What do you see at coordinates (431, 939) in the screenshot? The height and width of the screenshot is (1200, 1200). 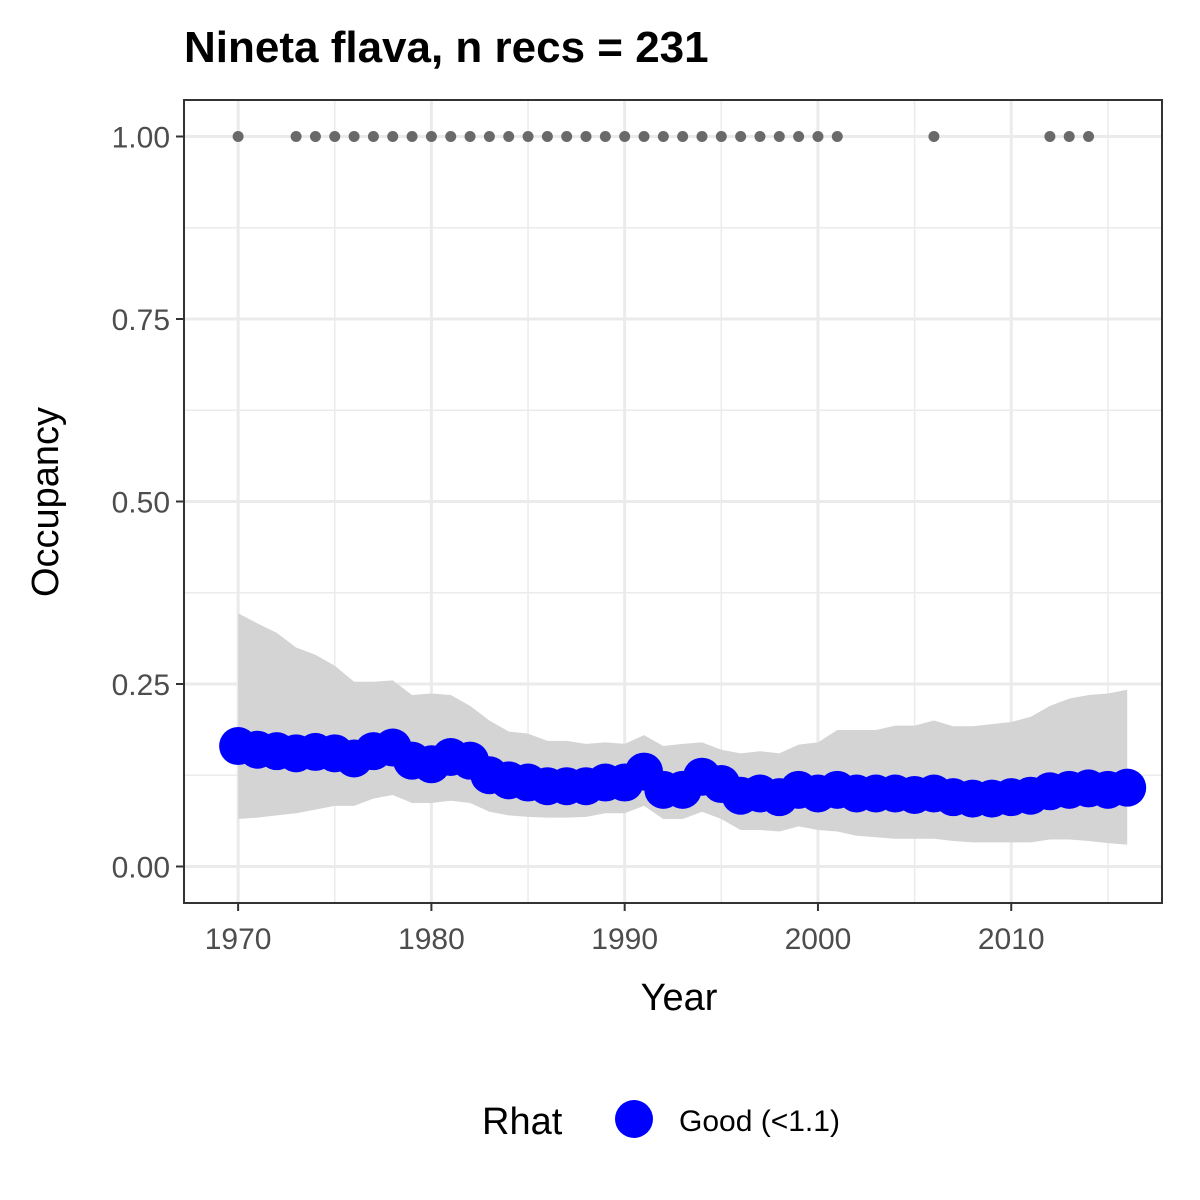 I see `x-tick-label: 1980` at bounding box center [431, 939].